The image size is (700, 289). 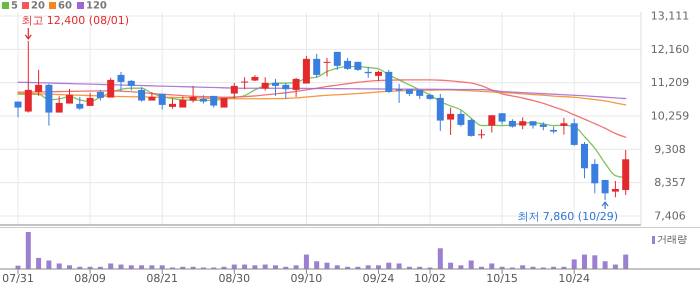 I want to click on legend-label: 거래량, so click(x=672, y=240).